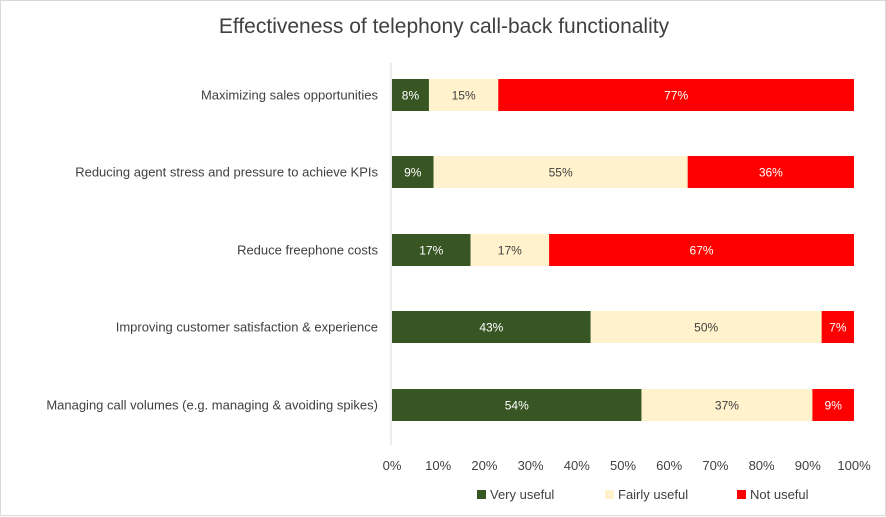  What do you see at coordinates (762, 465) in the screenshot?
I see `x-tick-label: 80%` at bounding box center [762, 465].